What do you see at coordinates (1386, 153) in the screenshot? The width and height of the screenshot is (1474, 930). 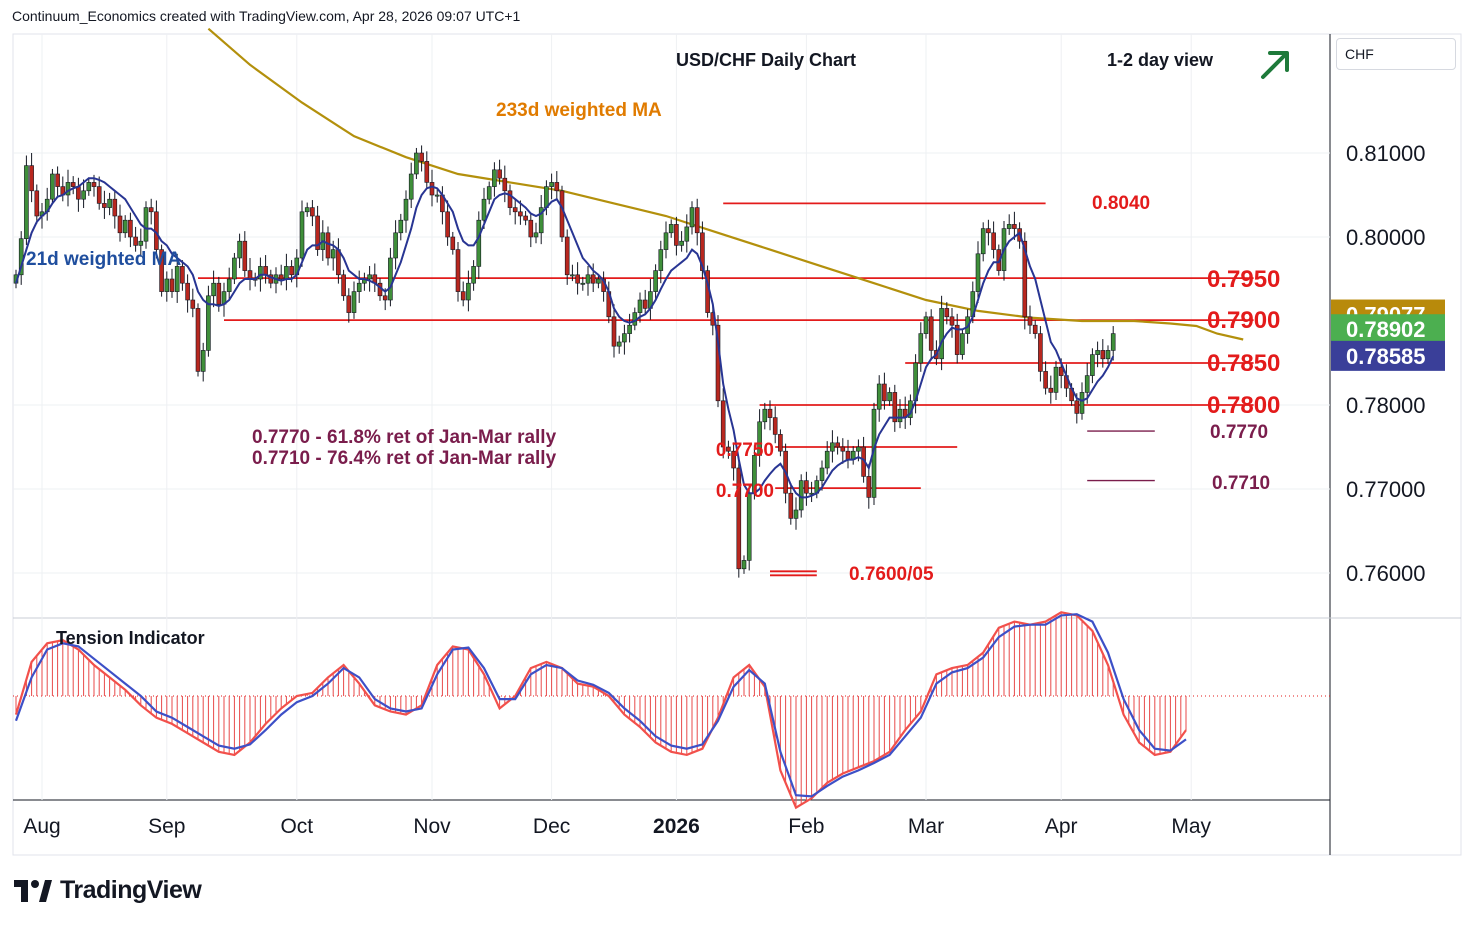 I see `y-tick-label: 0.81000` at bounding box center [1386, 153].